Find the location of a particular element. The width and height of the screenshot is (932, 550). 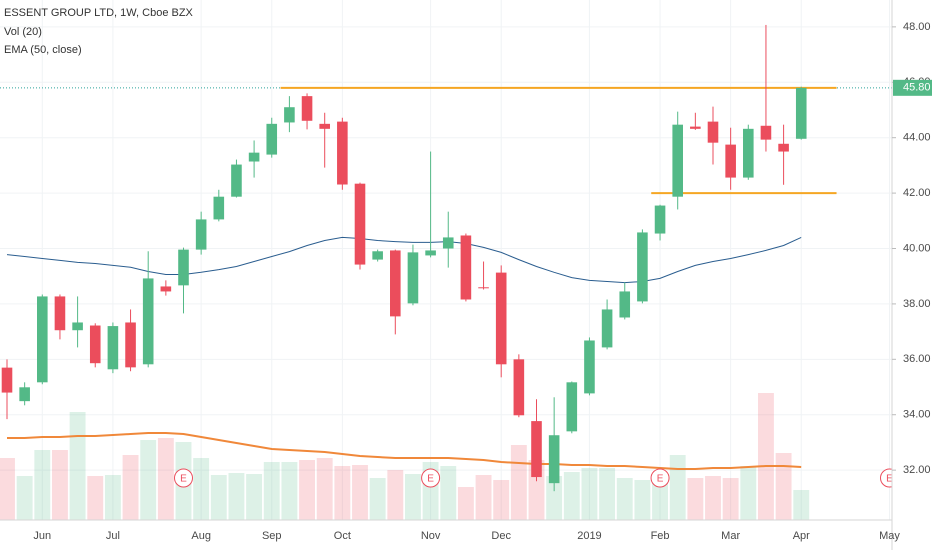

last-price-box is located at coordinates (912, 87).